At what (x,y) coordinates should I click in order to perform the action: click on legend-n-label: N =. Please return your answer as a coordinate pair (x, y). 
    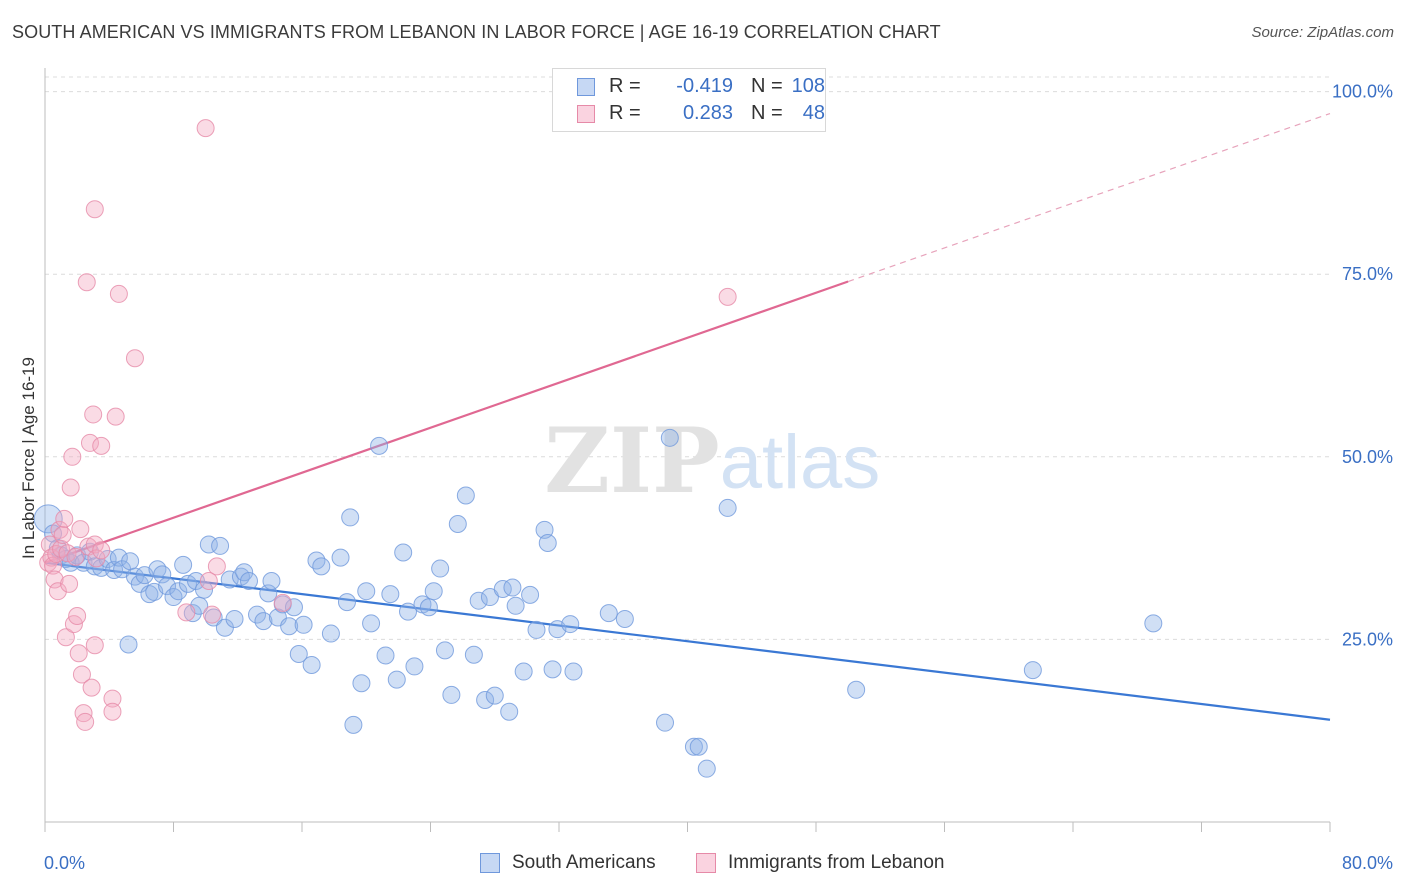
    Looking at the image, I should click on (767, 86).